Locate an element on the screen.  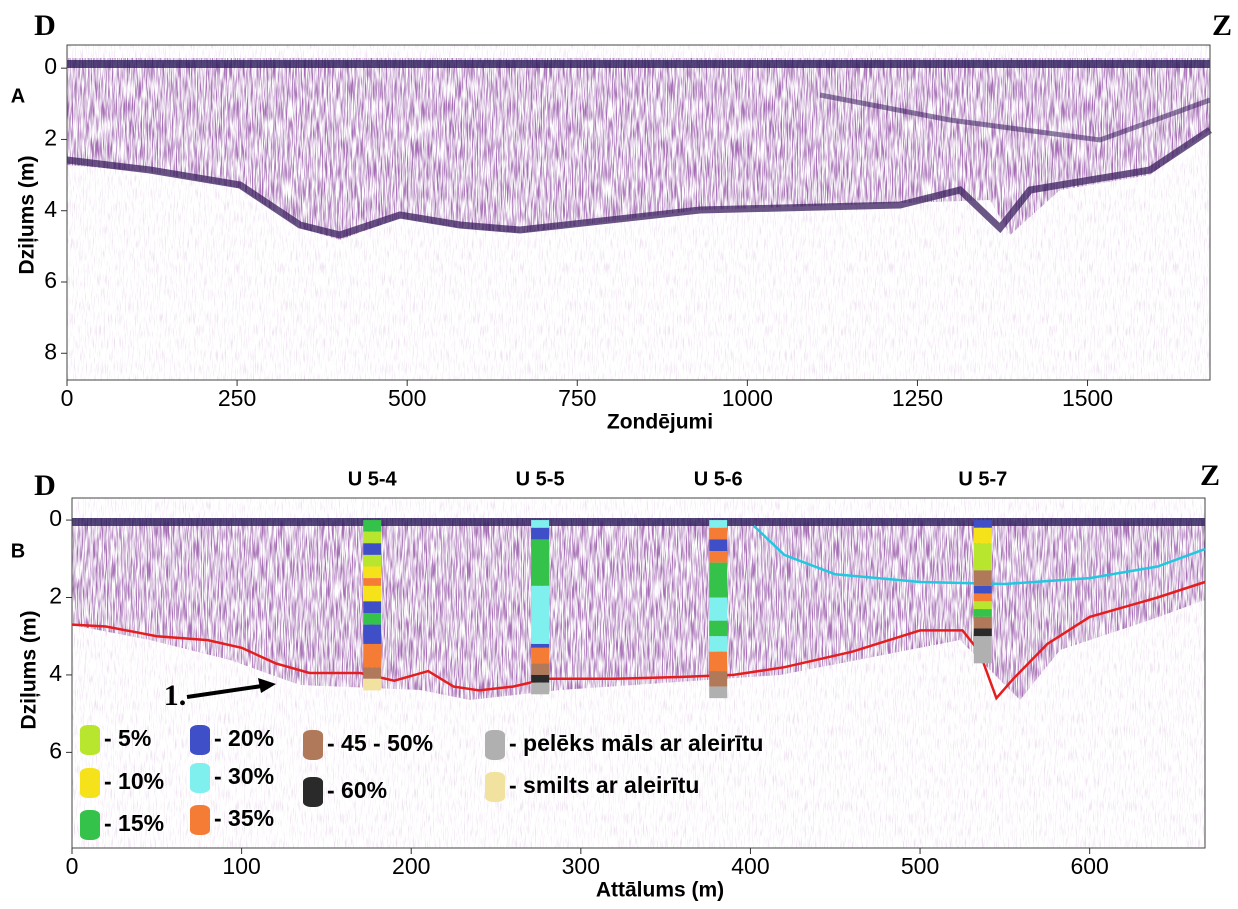
x-axis-title: Attālums (m) is located at coordinates (660, 890).